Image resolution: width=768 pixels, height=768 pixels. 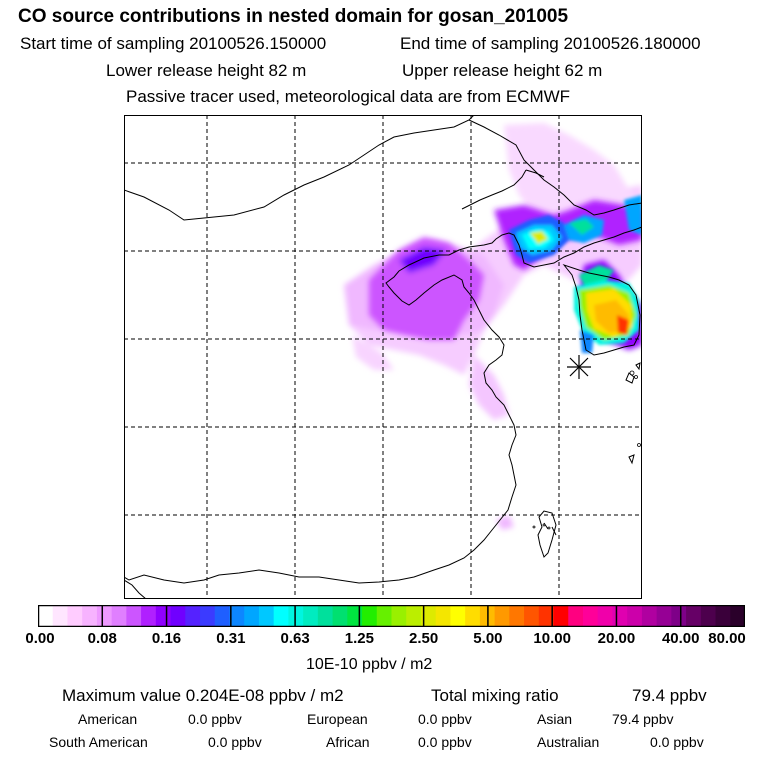 I want to click on african-value: 0.0 ppbv, so click(x=445, y=742).